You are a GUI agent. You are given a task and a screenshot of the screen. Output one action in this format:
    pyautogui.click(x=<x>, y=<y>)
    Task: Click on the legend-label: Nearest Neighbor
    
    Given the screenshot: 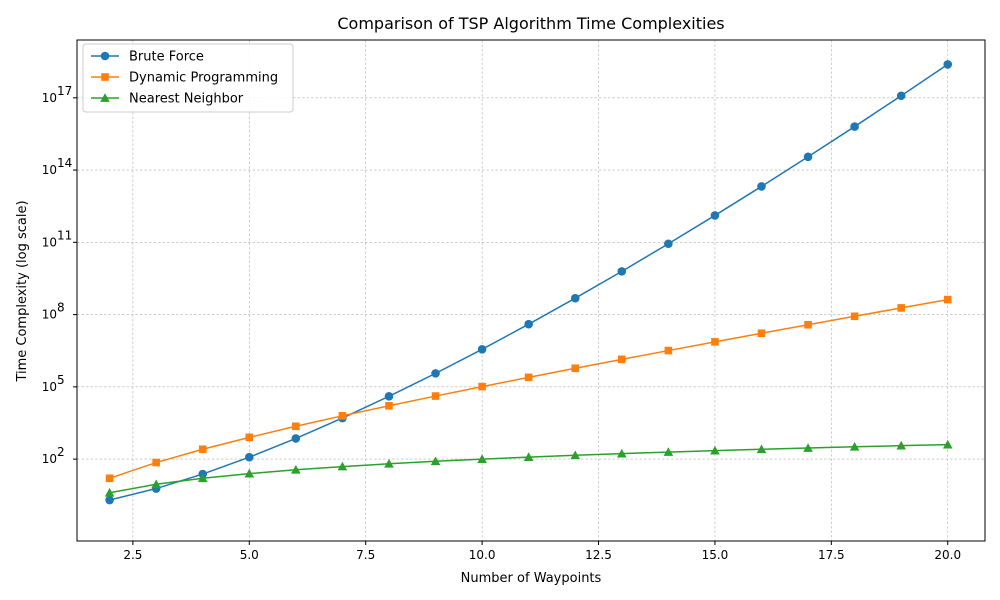 What is the action you would take?
    pyautogui.click(x=186, y=99)
    